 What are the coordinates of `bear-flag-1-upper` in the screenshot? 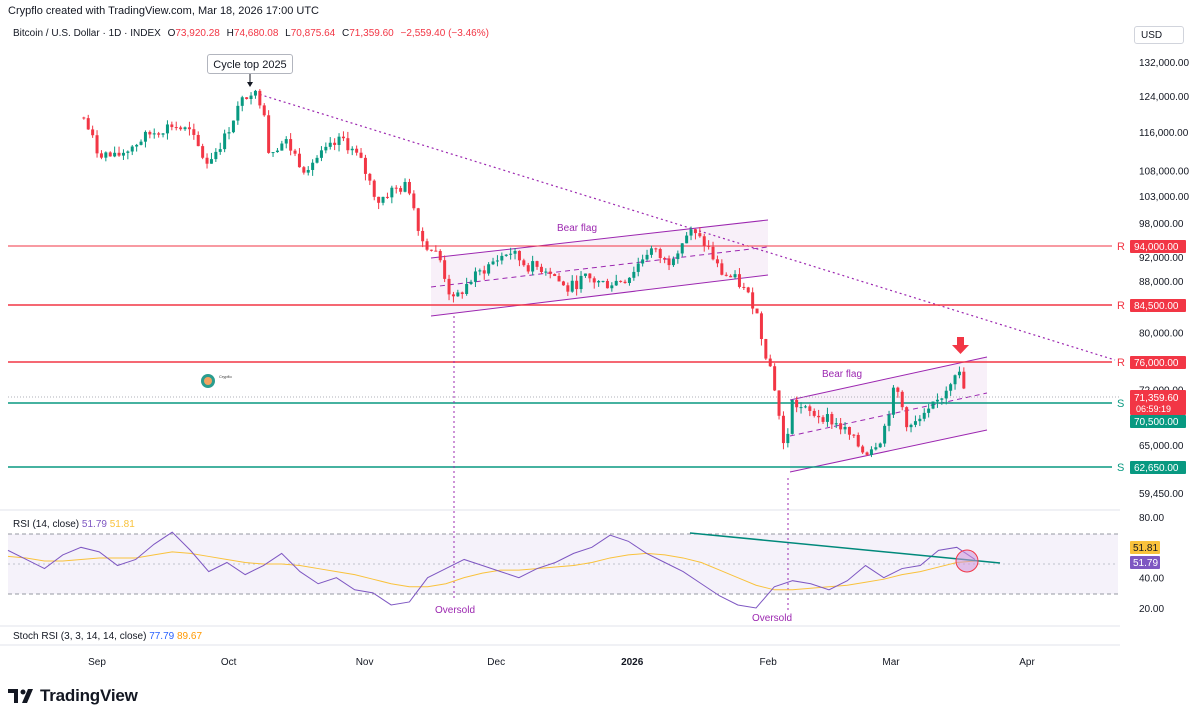 It's located at (599, 239).